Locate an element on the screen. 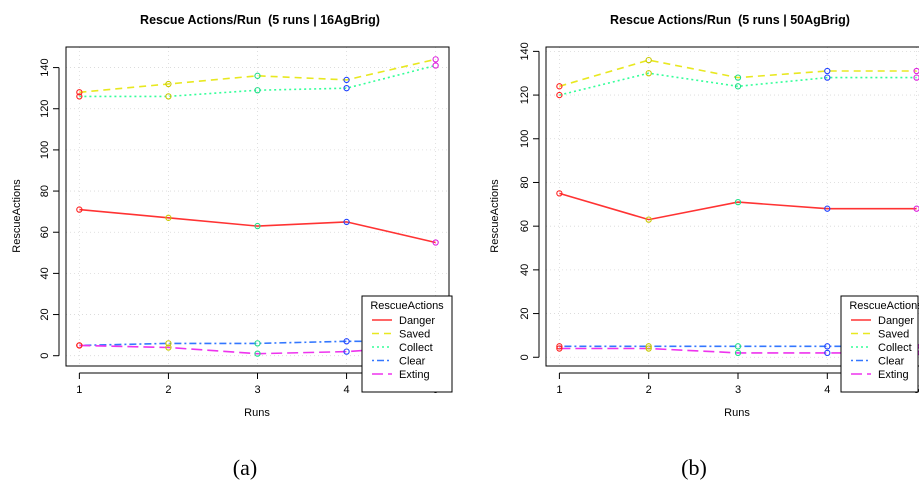 Image resolution: width=919 pixels, height=503 pixels. panel-caption-a: (a) is located at coordinates (245, 468).